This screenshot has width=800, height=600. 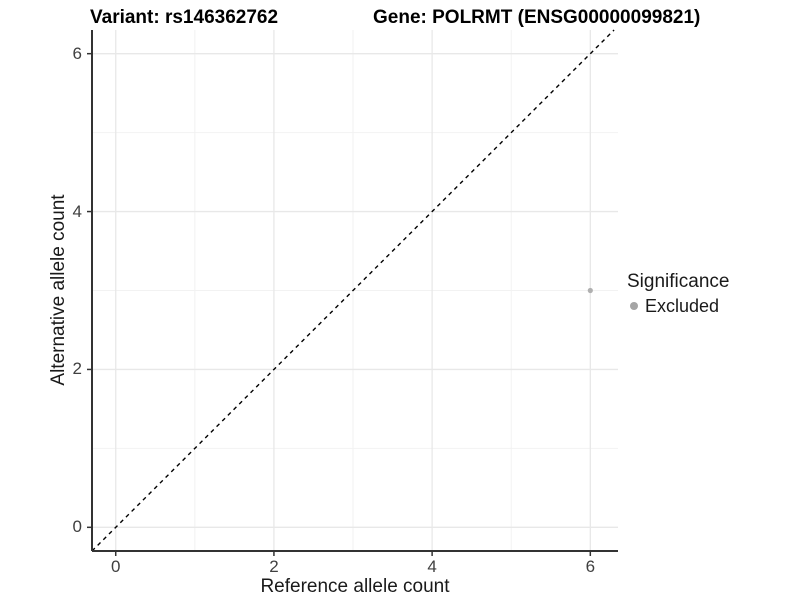 I want to click on legend: Significance Excluded, so click(x=678, y=294).